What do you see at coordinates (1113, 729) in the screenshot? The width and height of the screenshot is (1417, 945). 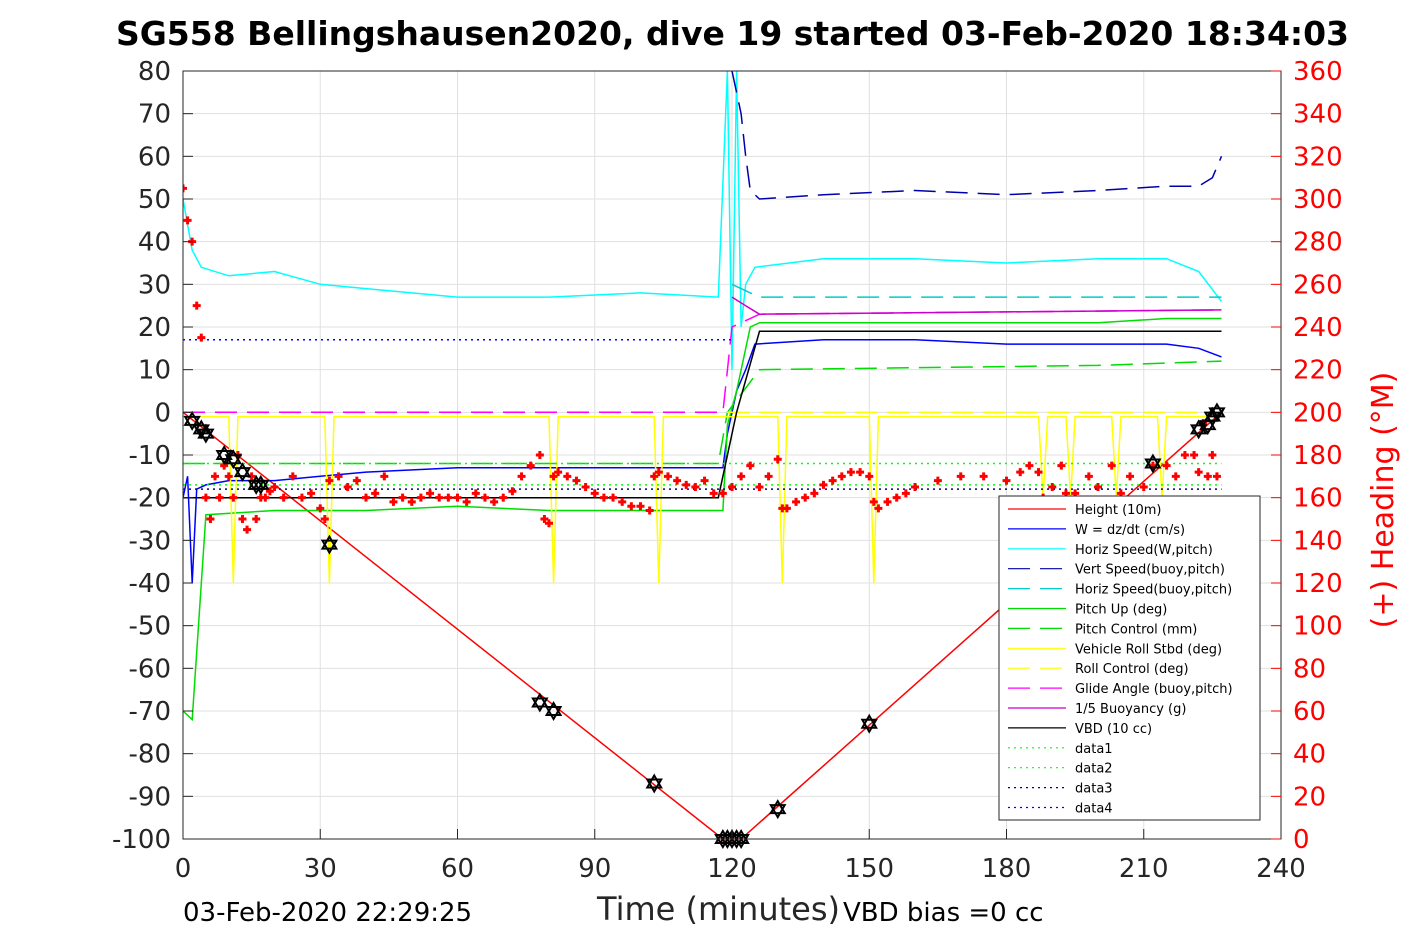 I see `legend-entry: VBD (10 cc)` at bounding box center [1113, 729].